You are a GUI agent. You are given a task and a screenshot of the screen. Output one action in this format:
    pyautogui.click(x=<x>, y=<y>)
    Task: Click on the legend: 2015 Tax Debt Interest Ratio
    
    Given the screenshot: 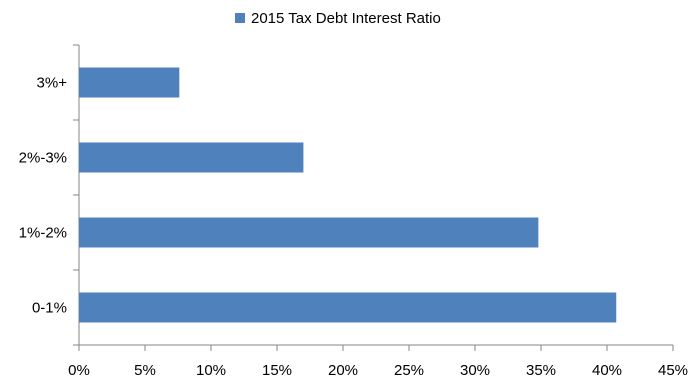 What is the action you would take?
    pyautogui.click(x=338, y=18)
    